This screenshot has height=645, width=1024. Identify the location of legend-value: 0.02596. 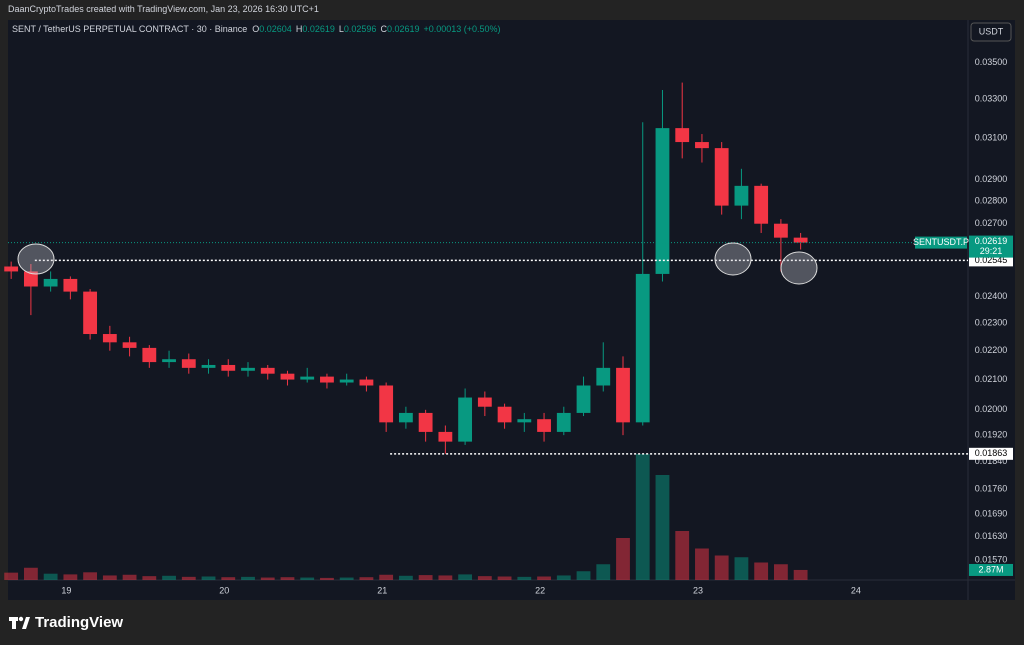
(360, 29).